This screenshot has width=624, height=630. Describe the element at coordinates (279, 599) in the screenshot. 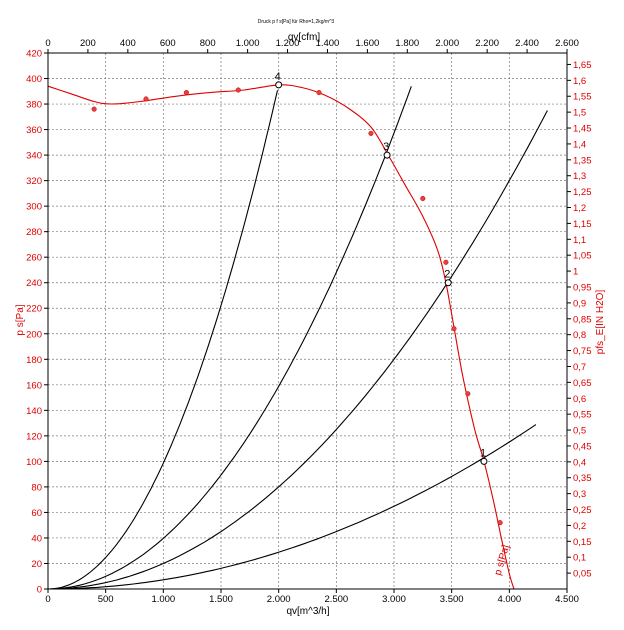

I see `x-tick-label: 2.000` at that location.